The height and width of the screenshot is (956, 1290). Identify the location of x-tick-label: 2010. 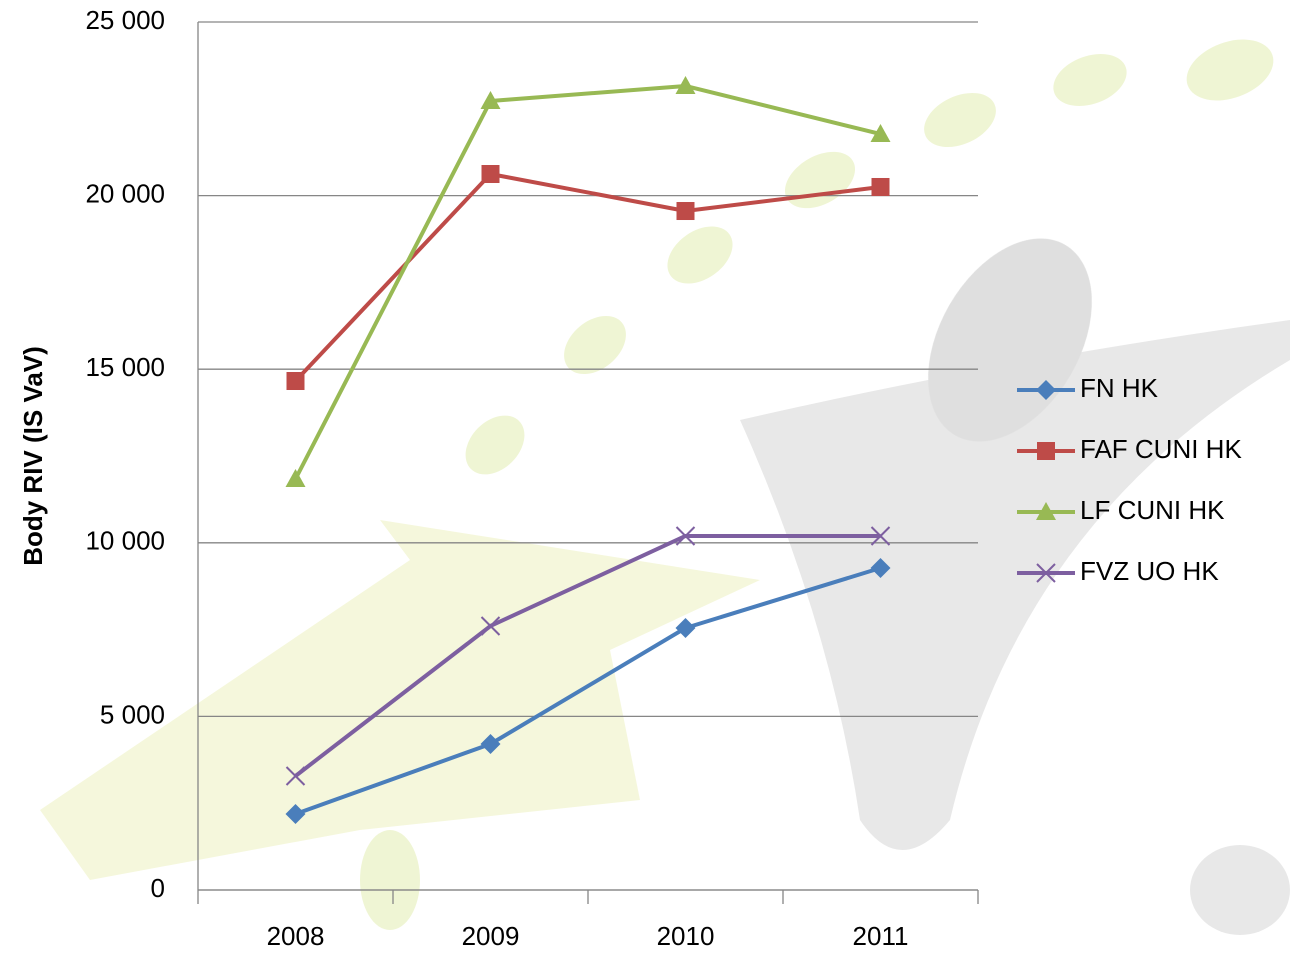
(686, 936).